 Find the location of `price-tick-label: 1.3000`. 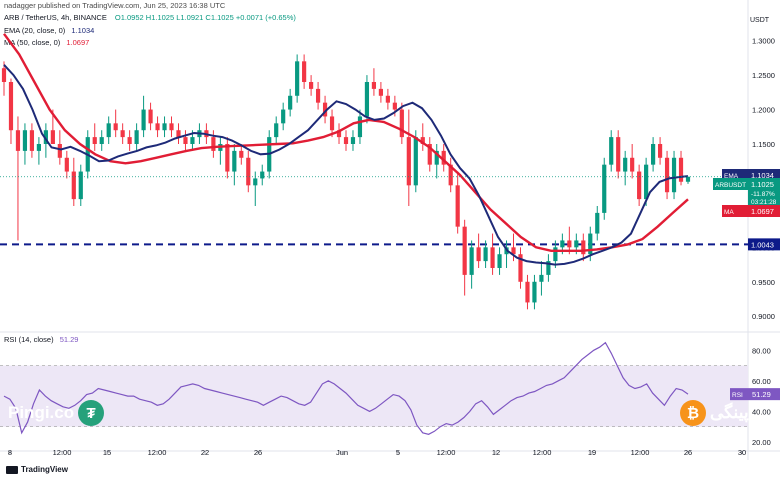

price-tick-label: 1.3000 is located at coordinates (763, 41).